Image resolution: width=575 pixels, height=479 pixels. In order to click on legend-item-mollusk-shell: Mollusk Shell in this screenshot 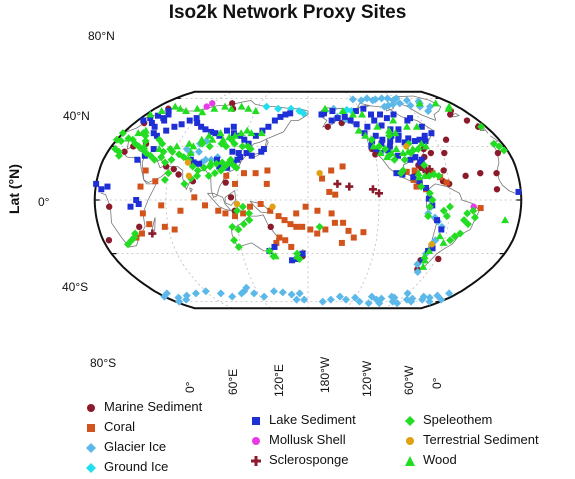, I will do `click(298, 439)`.